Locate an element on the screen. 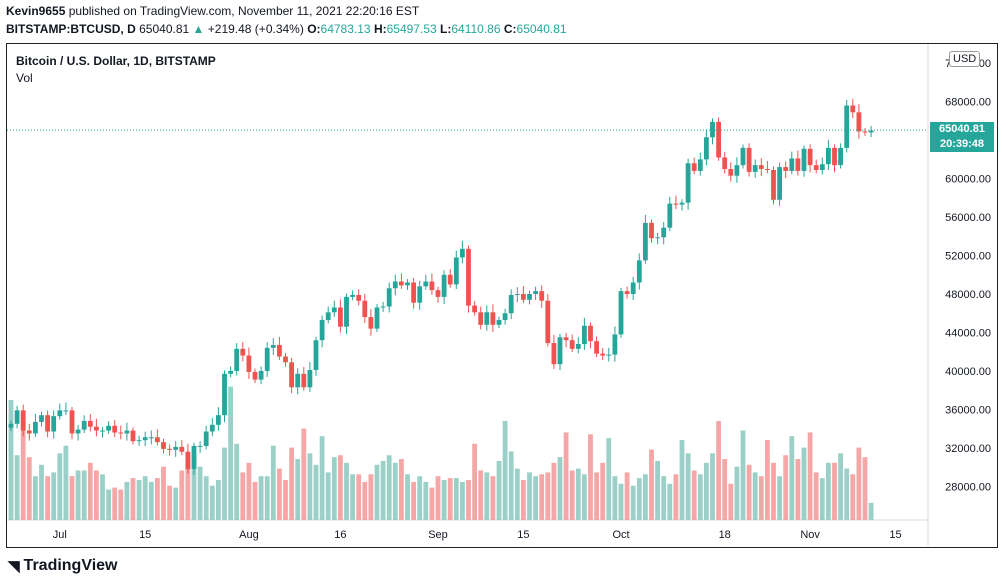 The width and height of the screenshot is (1006, 585). brand-logo: ◥ TradingView is located at coordinates (63, 566).